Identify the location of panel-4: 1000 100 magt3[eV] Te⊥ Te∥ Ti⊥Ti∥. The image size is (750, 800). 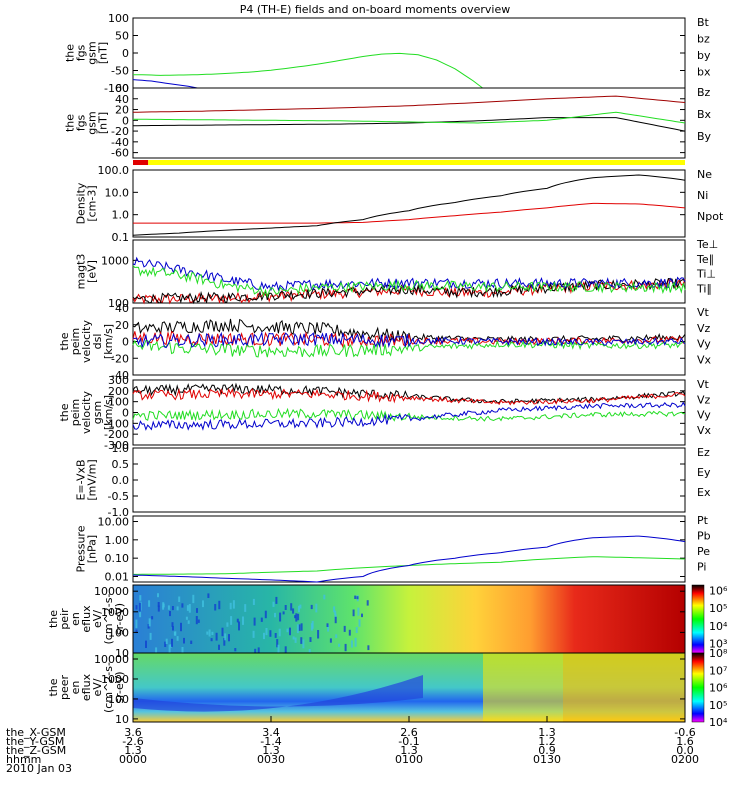
(397, 274).